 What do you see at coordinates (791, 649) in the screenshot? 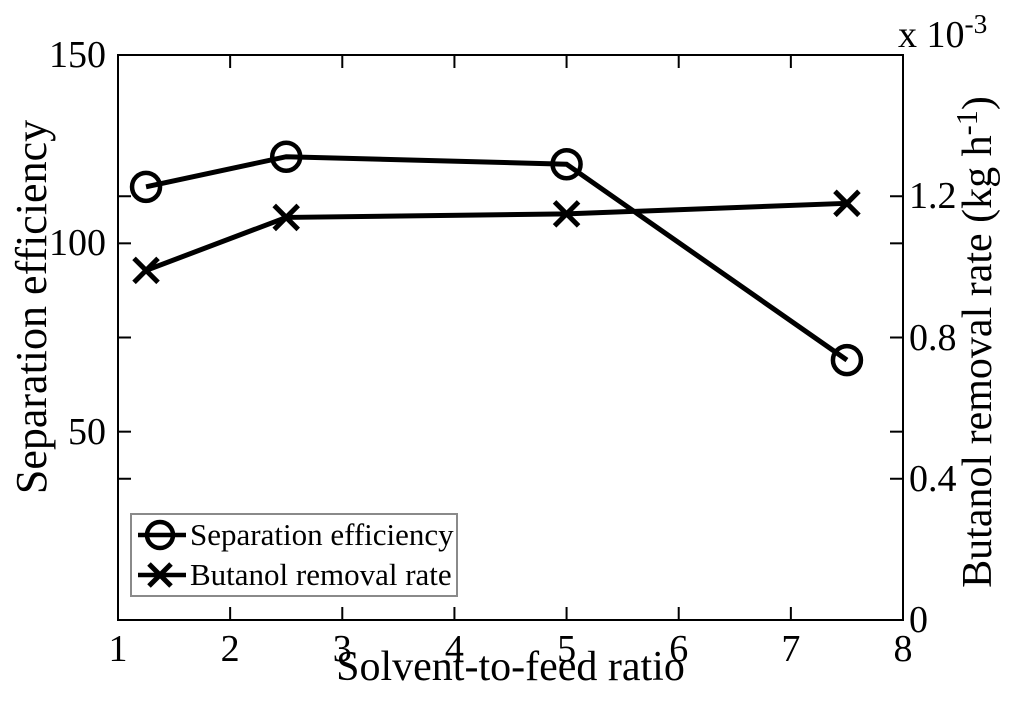
I see `x-tick-label: 7` at bounding box center [791, 649].